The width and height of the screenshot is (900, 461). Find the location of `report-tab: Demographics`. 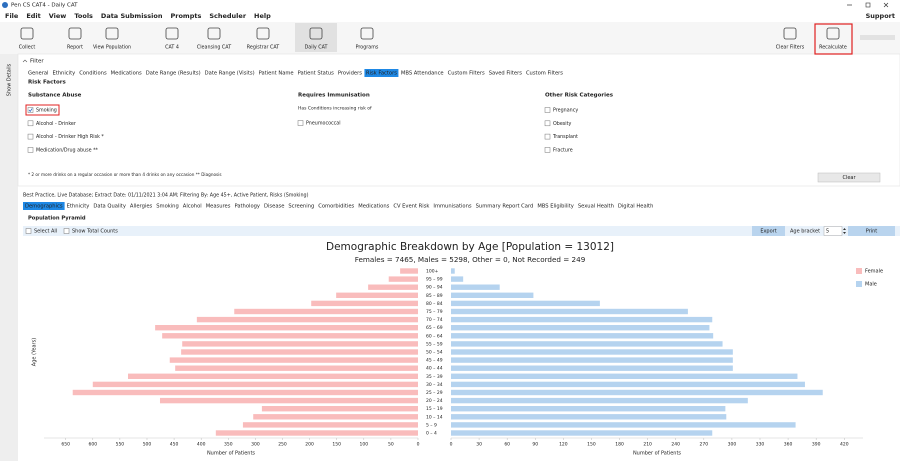

report-tab: Demographics is located at coordinates (44, 207).